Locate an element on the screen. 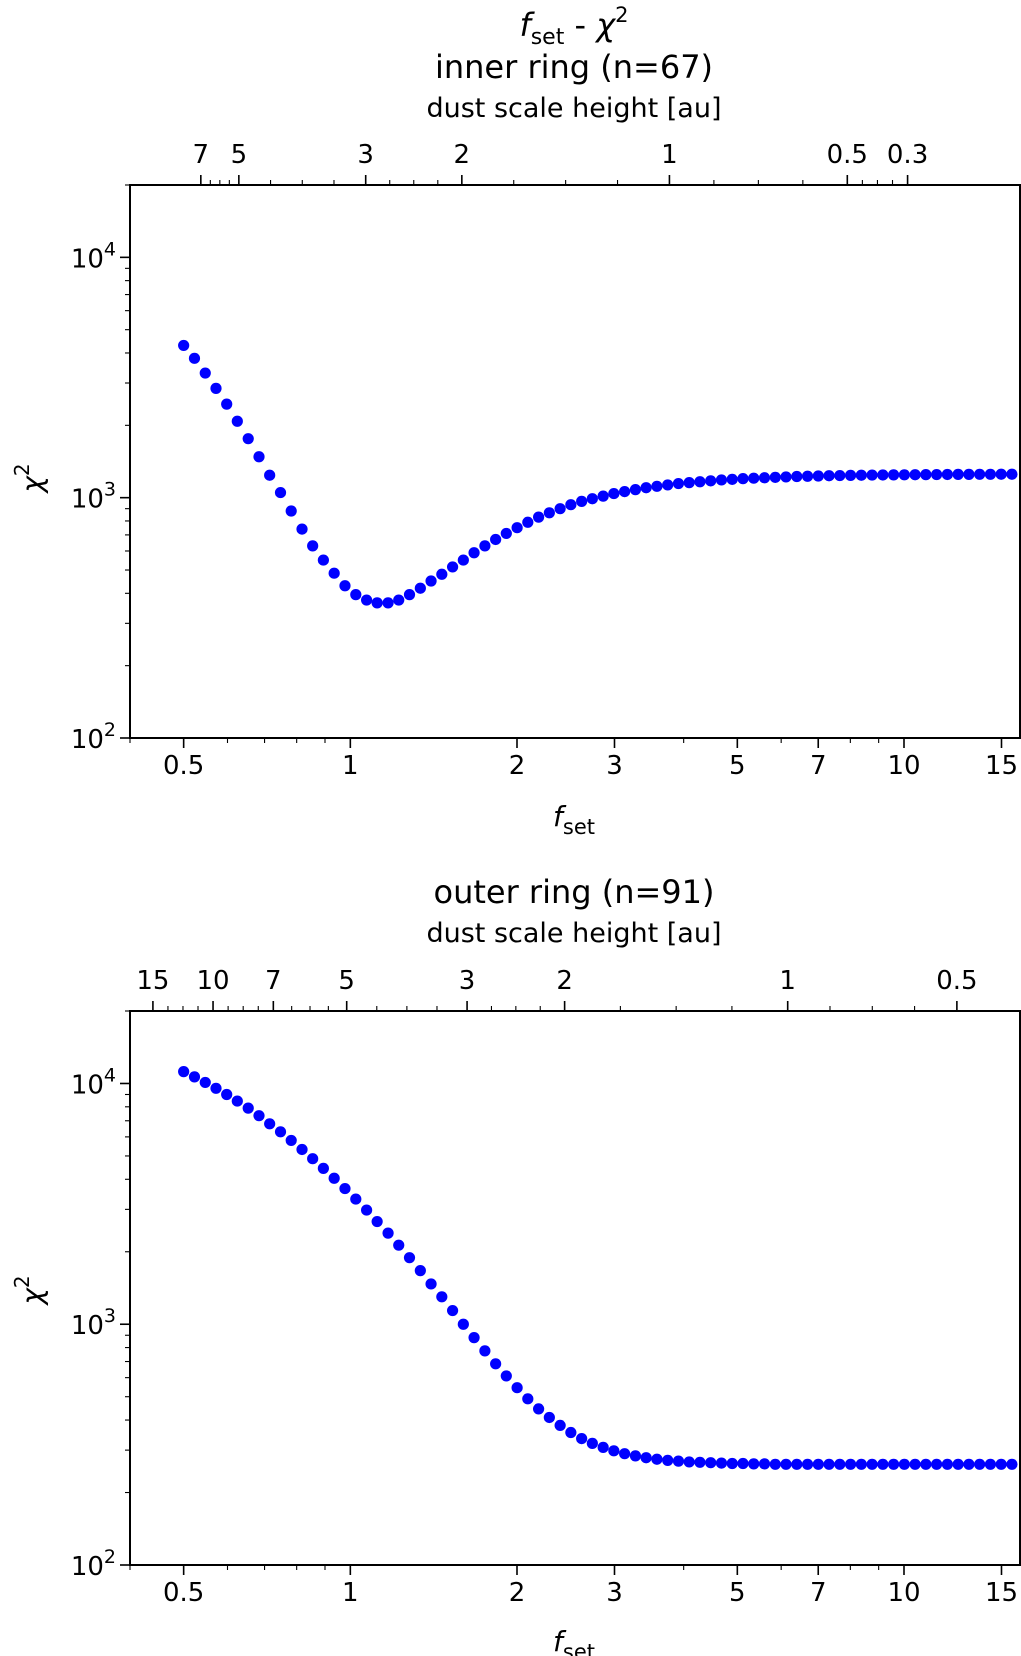 This screenshot has width=1021, height=1656. top-tick-label: 15 is located at coordinates (152, 981).